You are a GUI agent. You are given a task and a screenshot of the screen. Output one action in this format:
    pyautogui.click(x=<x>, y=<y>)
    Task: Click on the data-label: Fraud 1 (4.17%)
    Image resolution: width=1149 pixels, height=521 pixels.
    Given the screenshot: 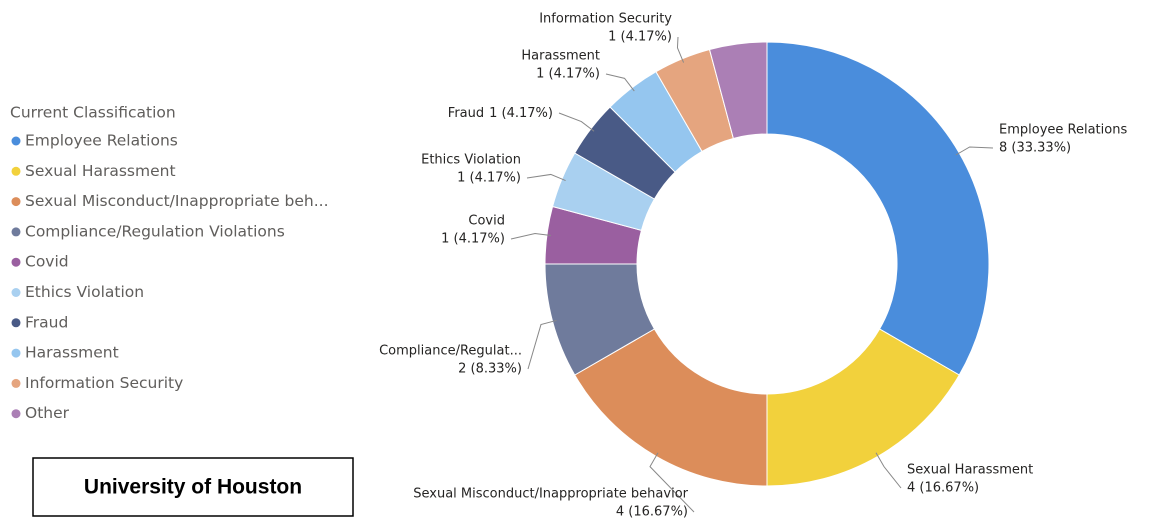 What is the action you would take?
    pyautogui.click(x=500, y=113)
    